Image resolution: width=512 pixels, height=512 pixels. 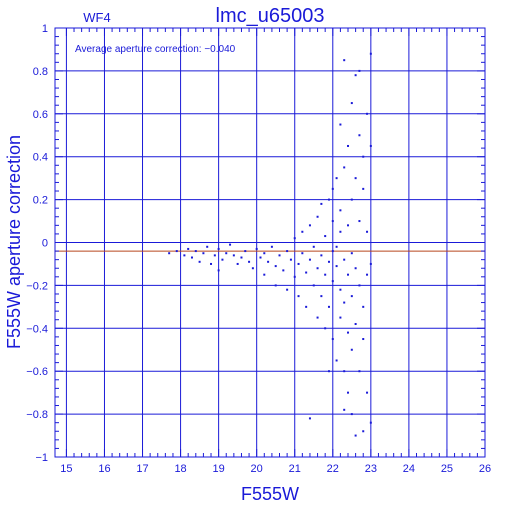 I want to click on y-tick-label: −0.4, so click(x=37, y=329).